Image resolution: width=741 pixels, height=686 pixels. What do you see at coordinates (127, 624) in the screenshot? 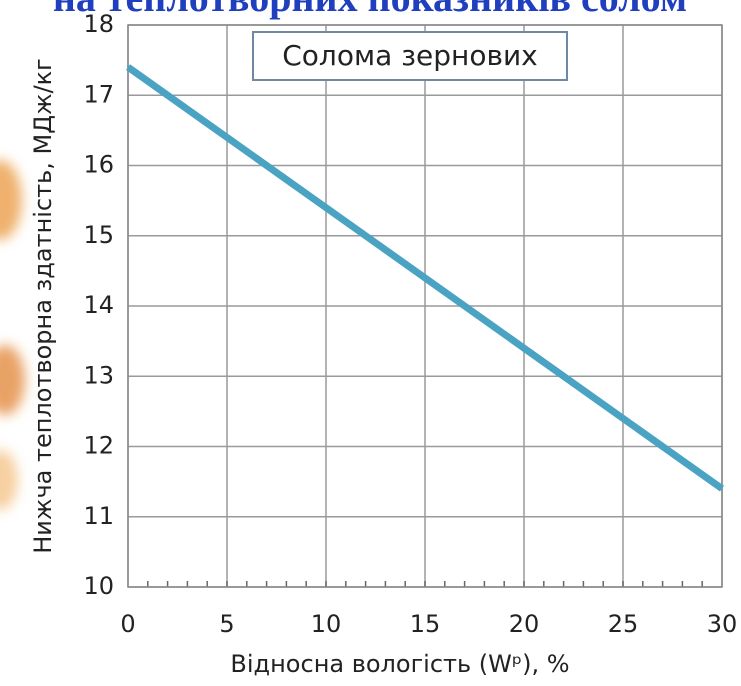
I see `x-tick-label: 0` at bounding box center [127, 624].